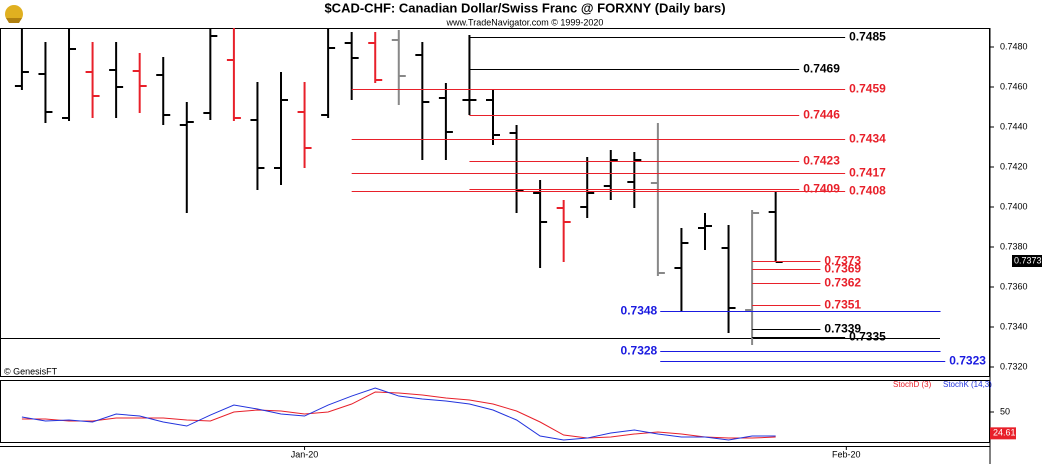 The image size is (1050, 464). What do you see at coordinates (639, 311) in the screenshot?
I see `level-label: 0.7348` at bounding box center [639, 311].